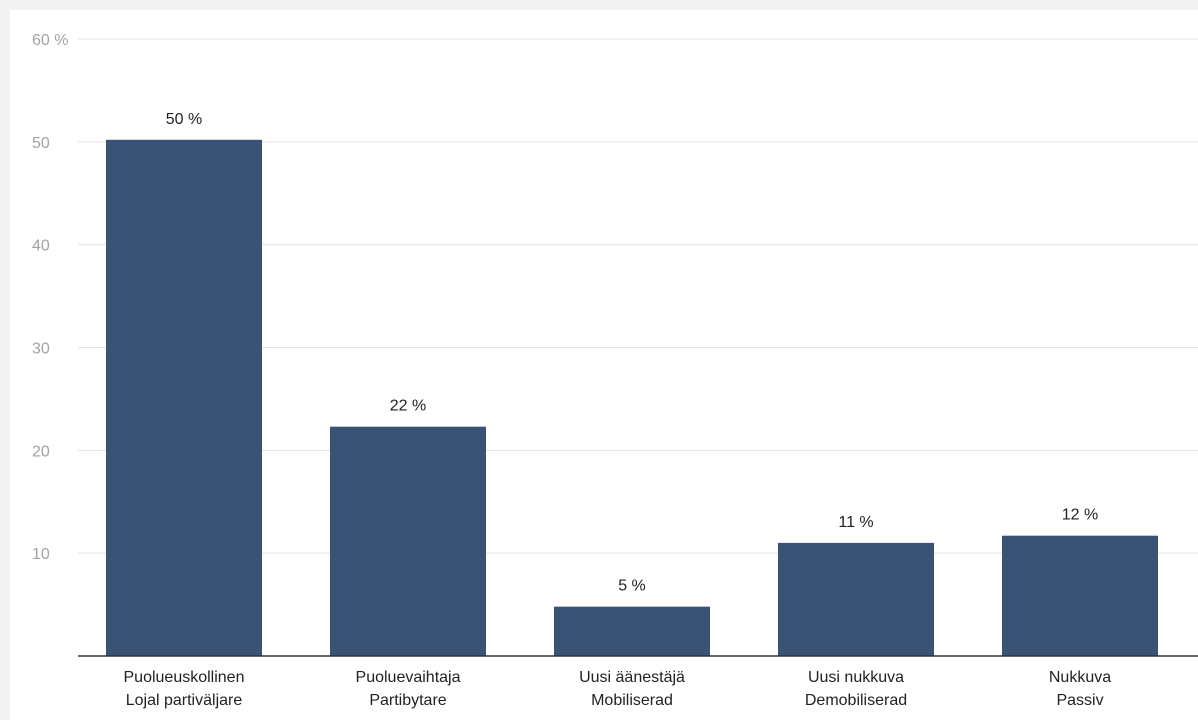 The image size is (1198, 720). Describe the element at coordinates (50, 40) in the screenshot. I see `y-tick-label: 60 %` at that location.